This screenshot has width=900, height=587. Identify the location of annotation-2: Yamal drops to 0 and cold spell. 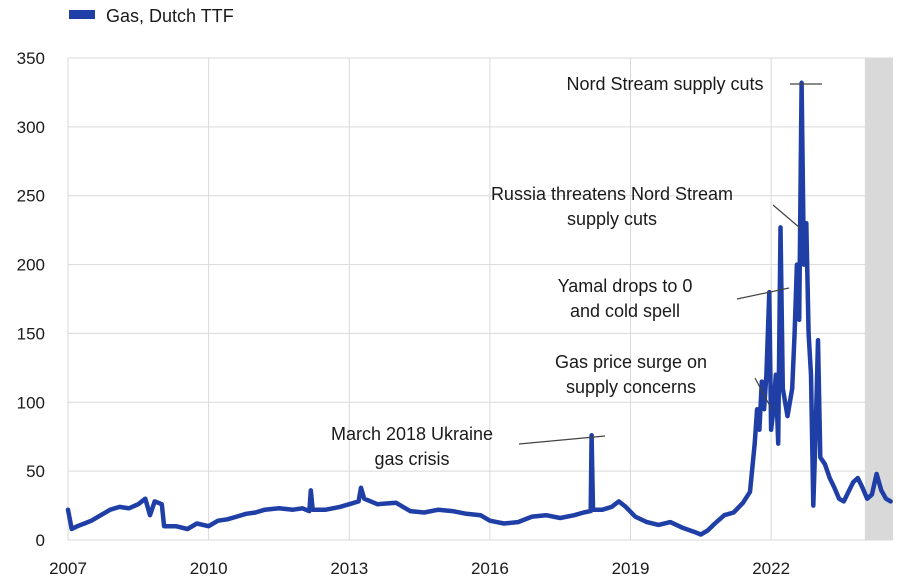
(674, 298).